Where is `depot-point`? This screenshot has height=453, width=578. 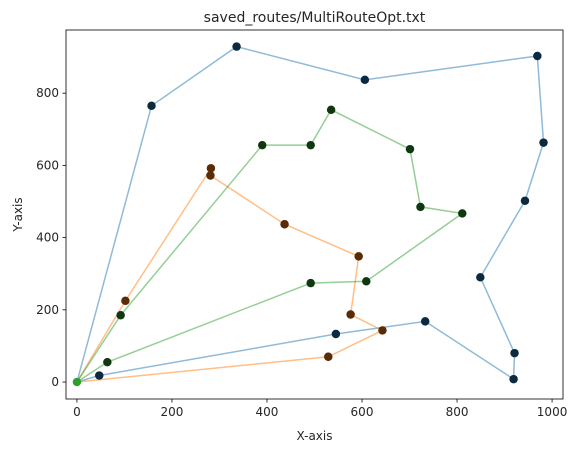 depot-point is located at coordinates (77, 382).